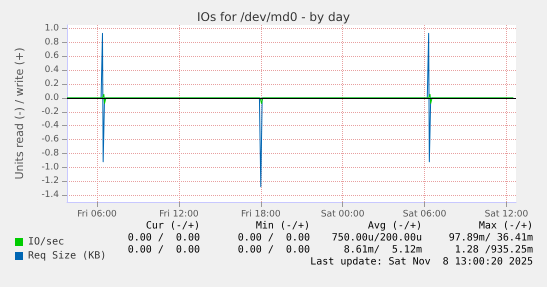 The width and height of the screenshot is (547, 287). Describe the element at coordinates (342, 215) in the screenshot. I see `x-tick-label: Sat 00:00` at that location.